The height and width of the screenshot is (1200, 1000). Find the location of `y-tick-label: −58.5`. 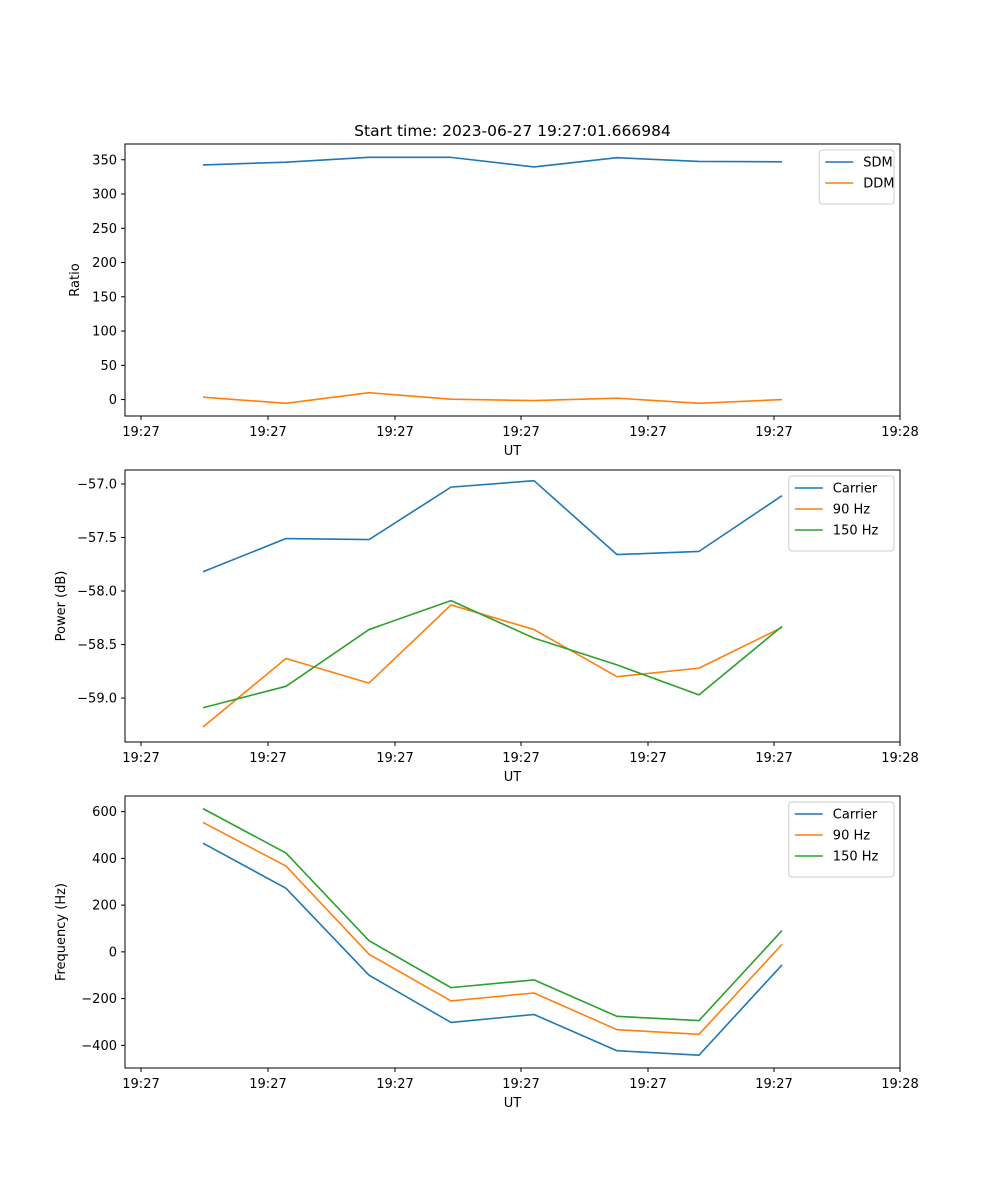

y-tick-label: −58.5 is located at coordinates (97, 645).